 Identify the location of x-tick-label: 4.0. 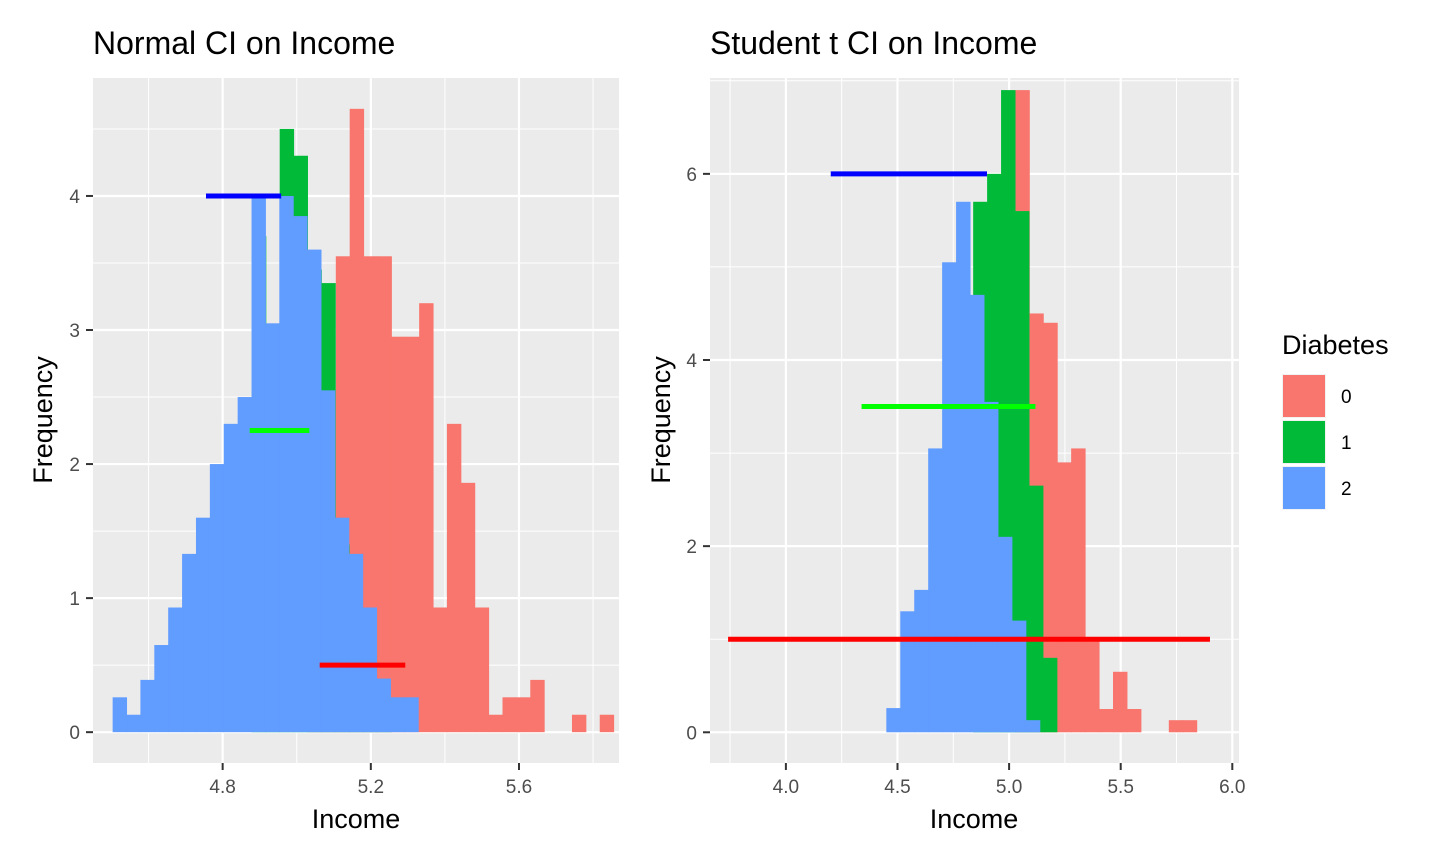
(786, 787).